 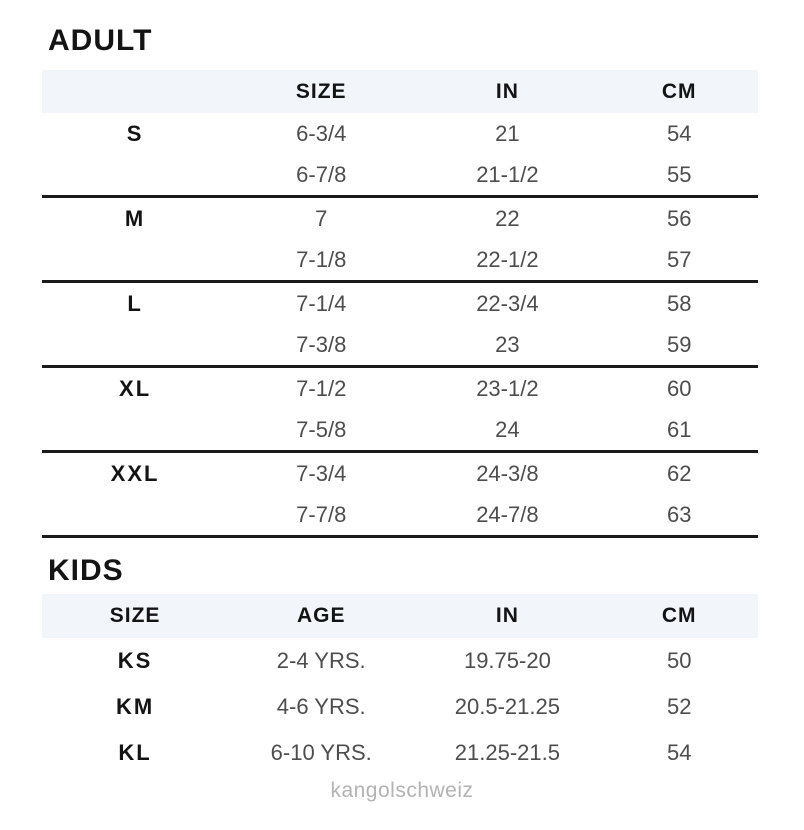 What do you see at coordinates (135, 388) in the screenshot?
I see `row-label: XL` at bounding box center [135, 388].